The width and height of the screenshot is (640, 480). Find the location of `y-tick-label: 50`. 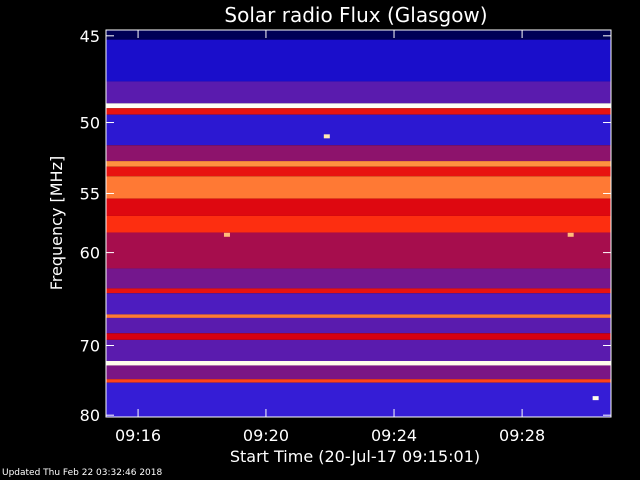

y-tick-label: 50 is located at coordinates (90, 123).